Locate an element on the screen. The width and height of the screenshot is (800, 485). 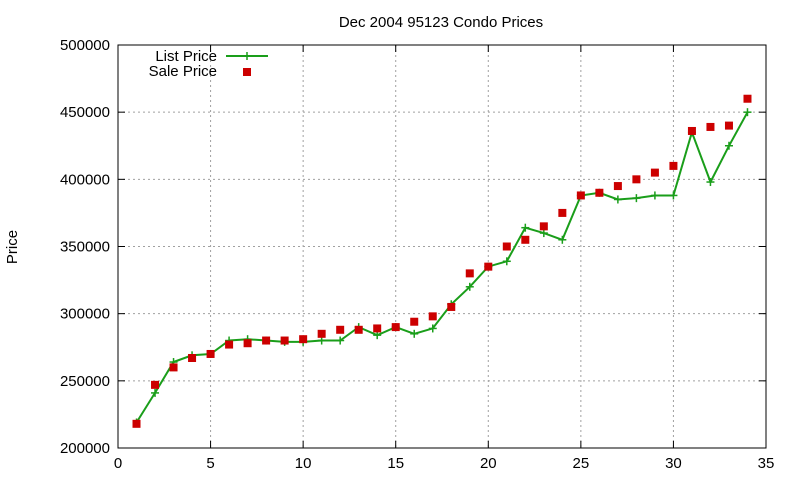
y-tick-label: 350000 is located at coordinates (85, 247).